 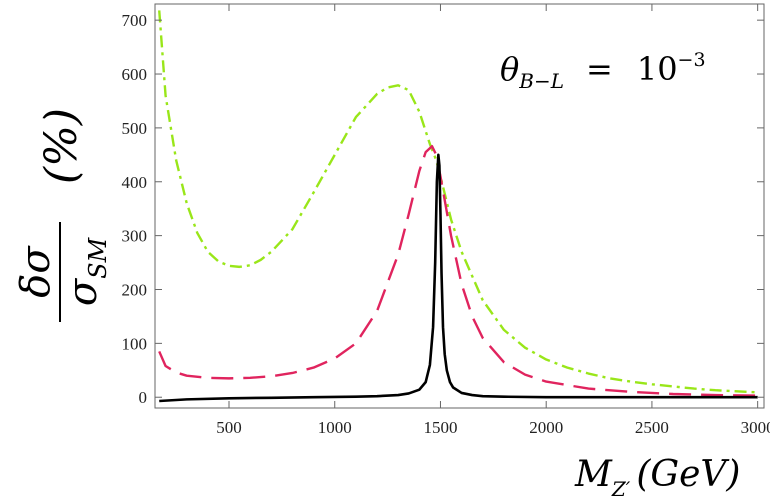 What do you see at coordinates (621, 488) in the screenshot?
I see `x-axis-label-subscript: Z′` at bounding box center [621, 488].